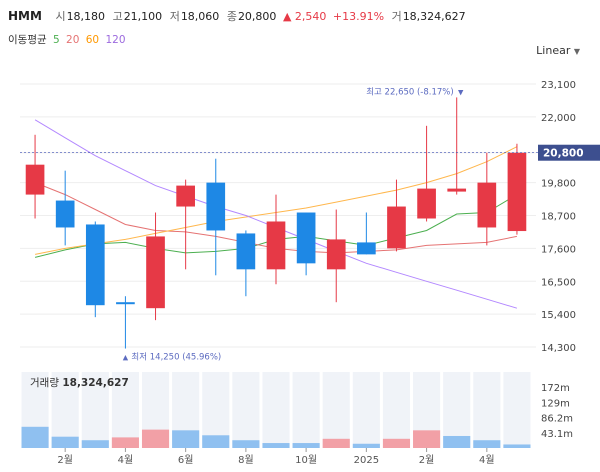  Describe the element at coordinates (358, 16) in the screenshot. I see `change-pct: +13.91%` at that location.